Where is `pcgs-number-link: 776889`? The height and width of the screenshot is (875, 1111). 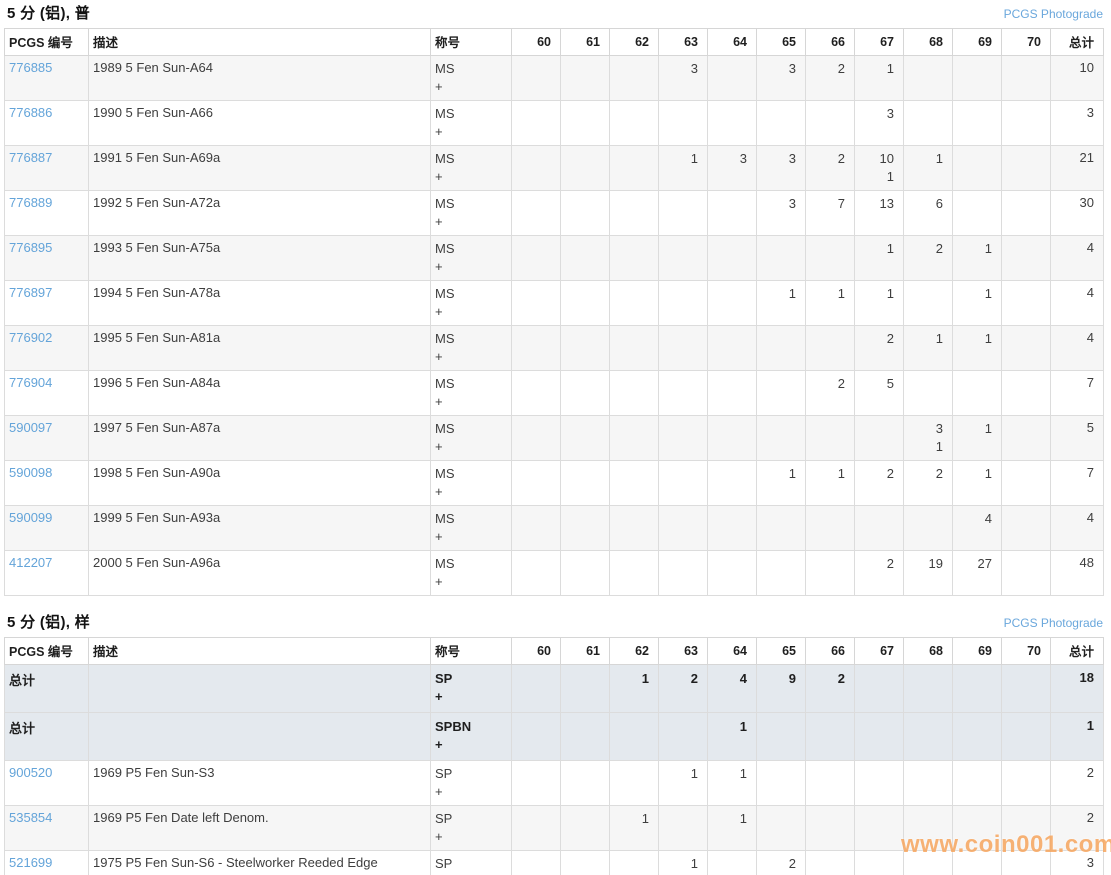 pcgs-number-link: 776889 is located at coordinates (31, 202).